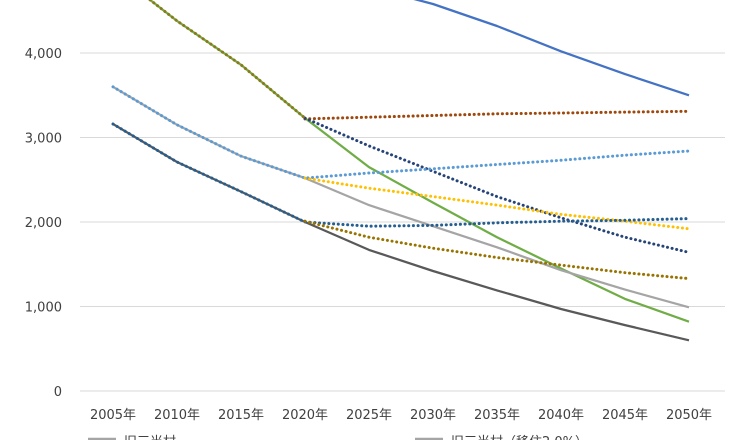  I want to click on y-axis-ticks: 0 1,000 2,000 3,000 4,000, so click(43, 223).